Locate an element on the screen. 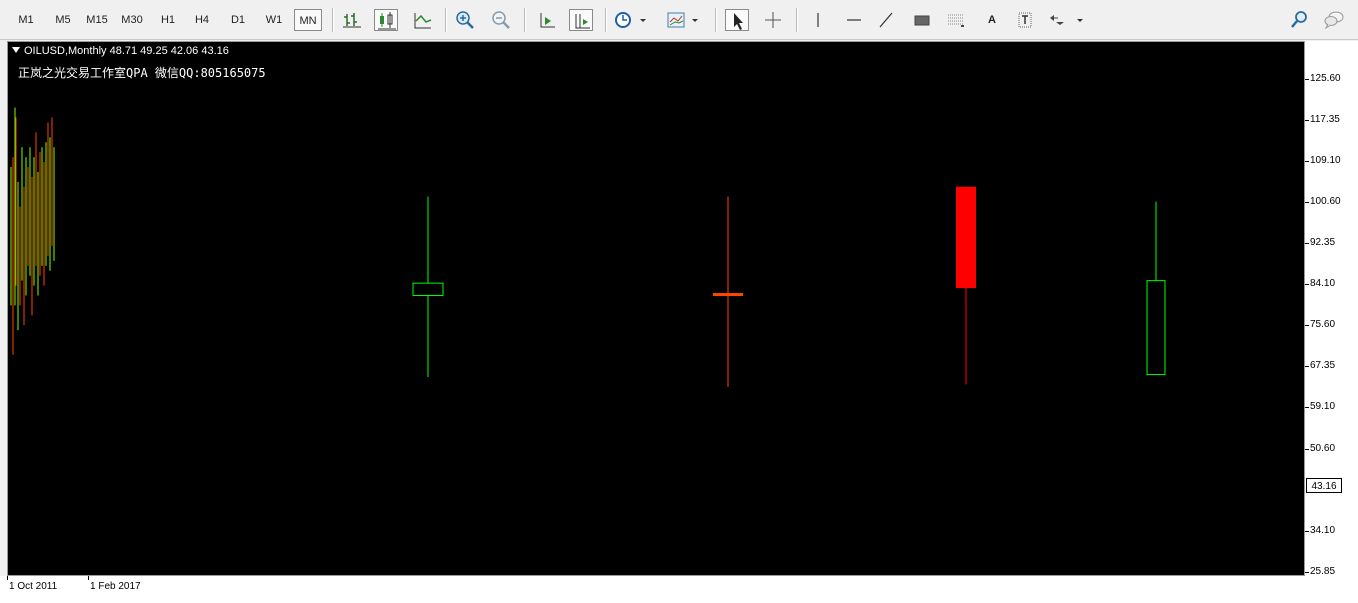 The width and height of the screenshot is (1358, 603). price-label: 125.60 is located at coordinates (1325, 78).